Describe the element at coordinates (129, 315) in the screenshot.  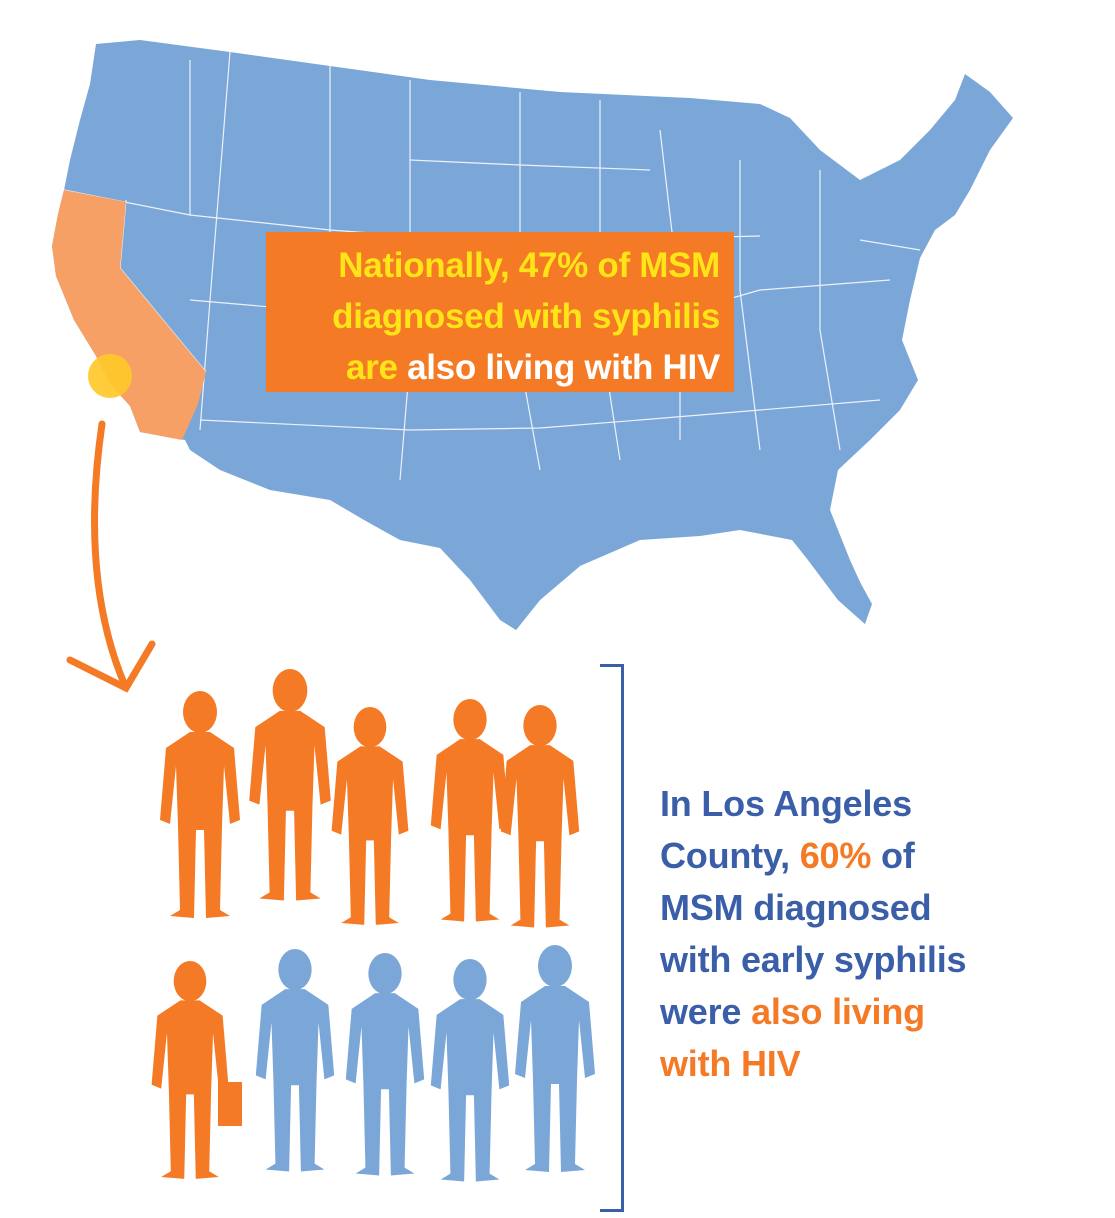
I see `california-shape` at that location.